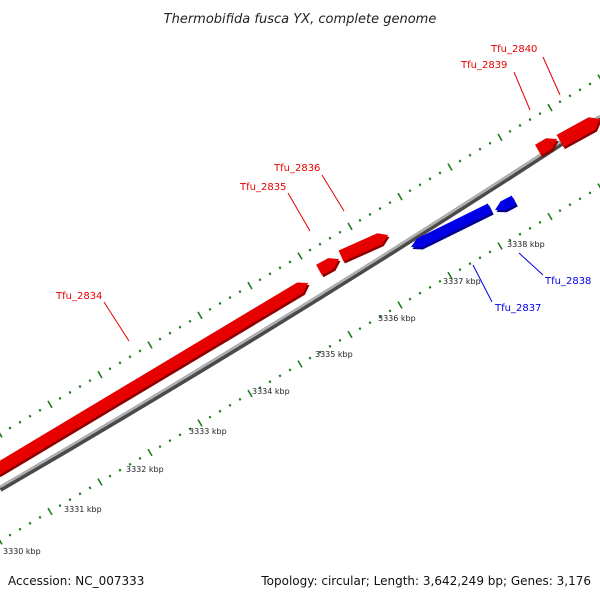 The height and width of the screenshot is (600, 600). What do you see at coordinates (526, 244) in the screenshot?
I see `scale-label-3338: 3338 kbp` at bounding box center [526, 244].